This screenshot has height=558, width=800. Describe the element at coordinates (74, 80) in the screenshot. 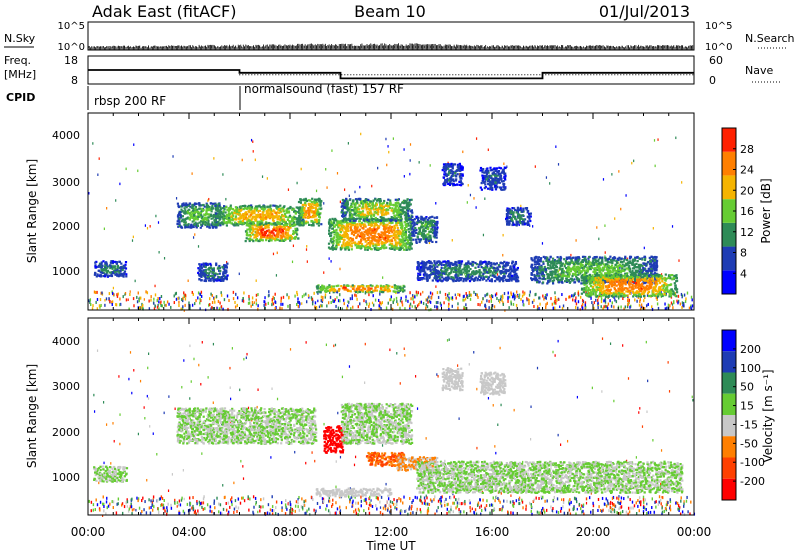

I see `freq-tick-low: 8` at that location.